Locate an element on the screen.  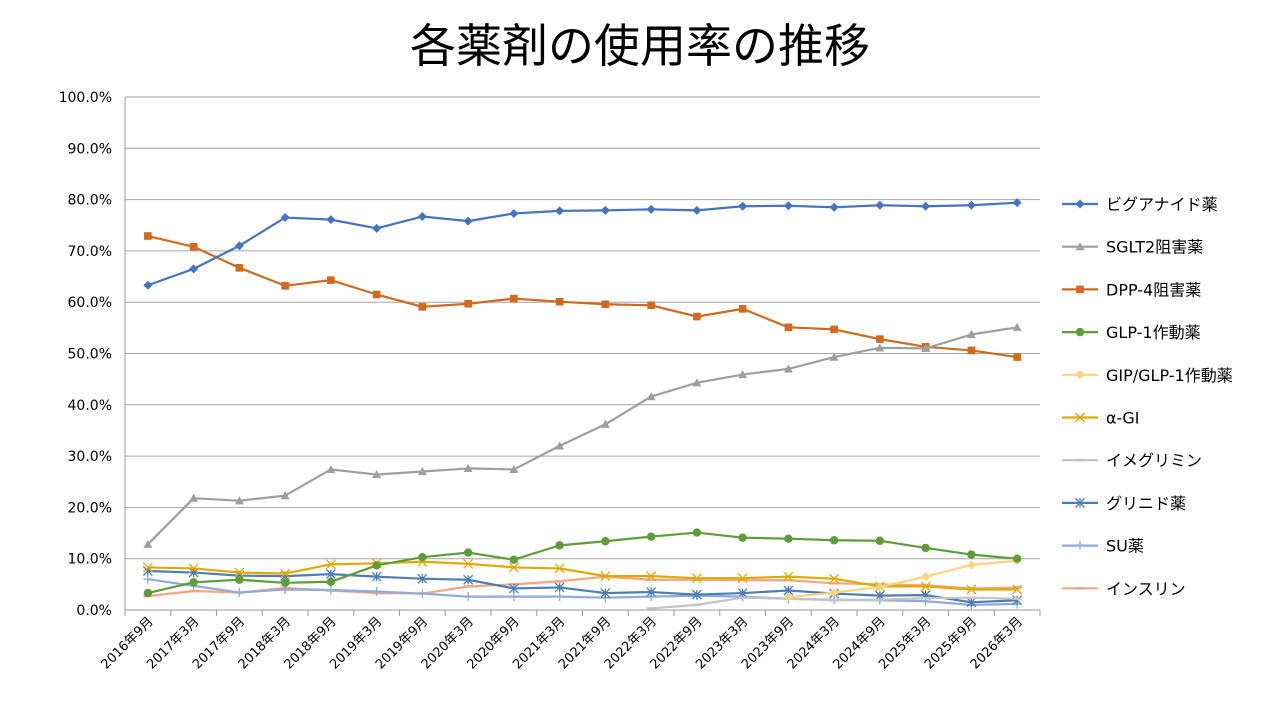
legend-label: インスリン is located at coordinates (1146, 588).